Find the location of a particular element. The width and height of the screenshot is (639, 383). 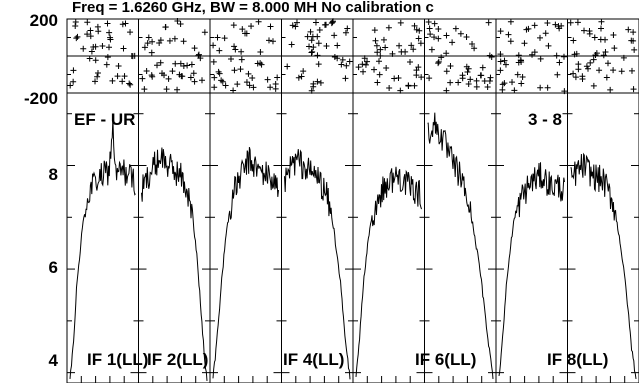

amplitude-series-if6 is located at coordinates (460, 245).